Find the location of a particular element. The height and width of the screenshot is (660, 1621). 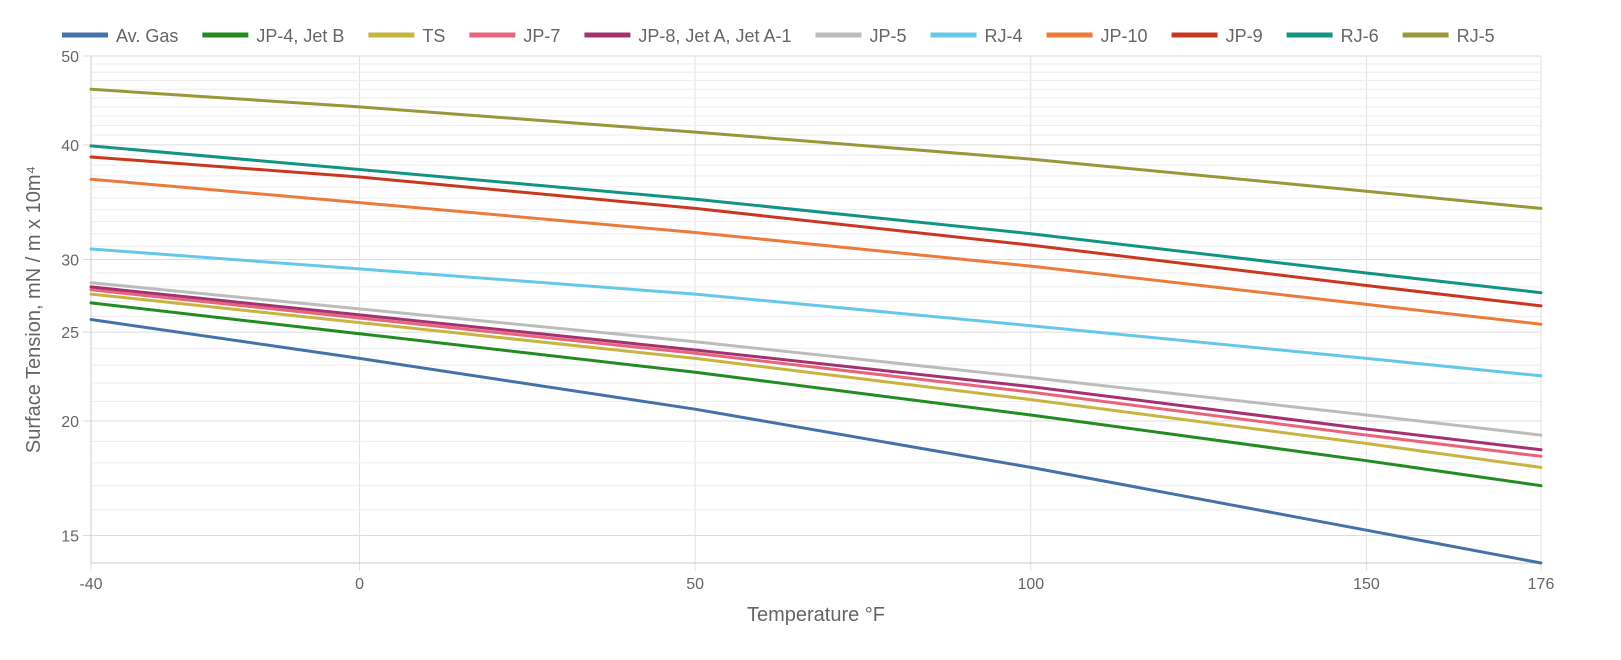

legend-label: RJ-6 is located at coordinates (1360, 36).